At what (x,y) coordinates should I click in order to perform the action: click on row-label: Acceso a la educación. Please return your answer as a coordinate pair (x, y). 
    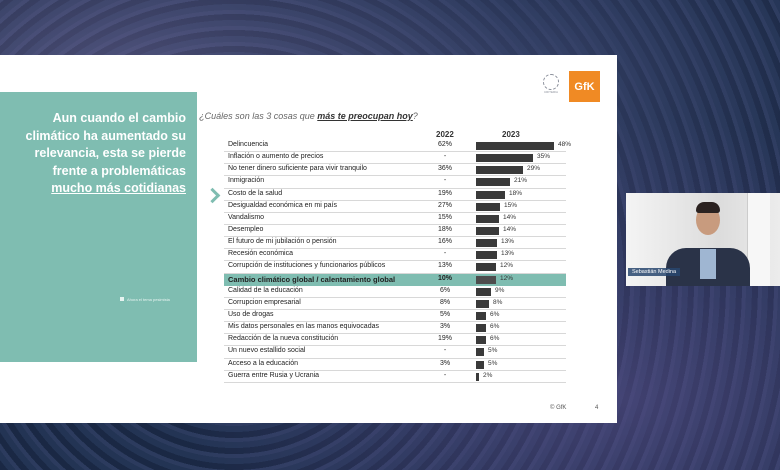
    Looking at the image, I should click on (263, 363).